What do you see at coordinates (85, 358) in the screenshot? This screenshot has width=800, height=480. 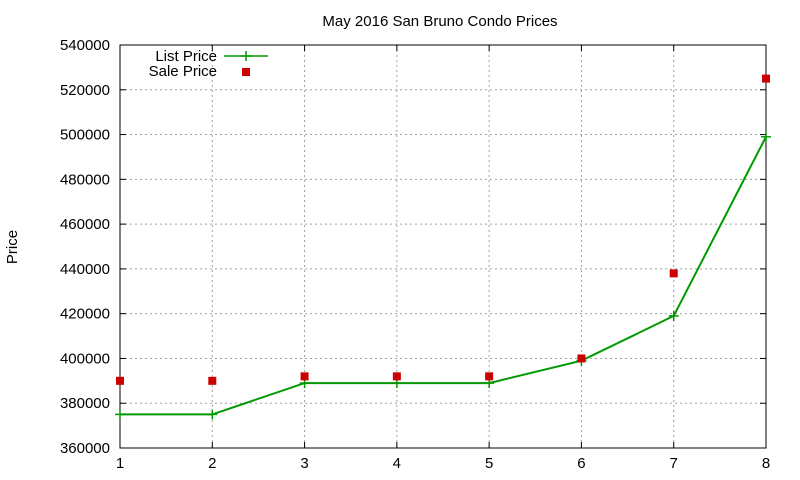 I see `y-tick-label: 400000` at bounding box center [85, 358].